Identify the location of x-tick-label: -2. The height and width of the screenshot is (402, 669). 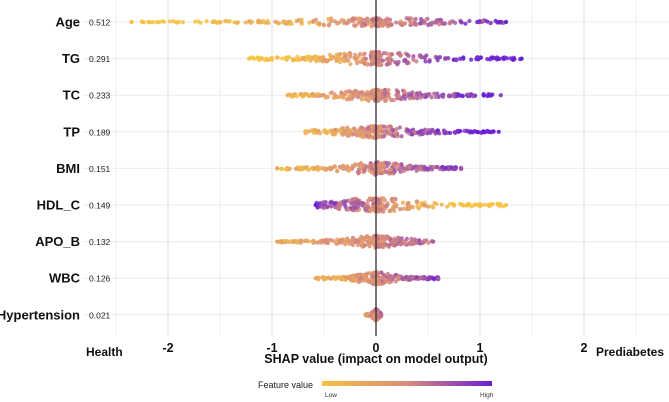
(167, 348).